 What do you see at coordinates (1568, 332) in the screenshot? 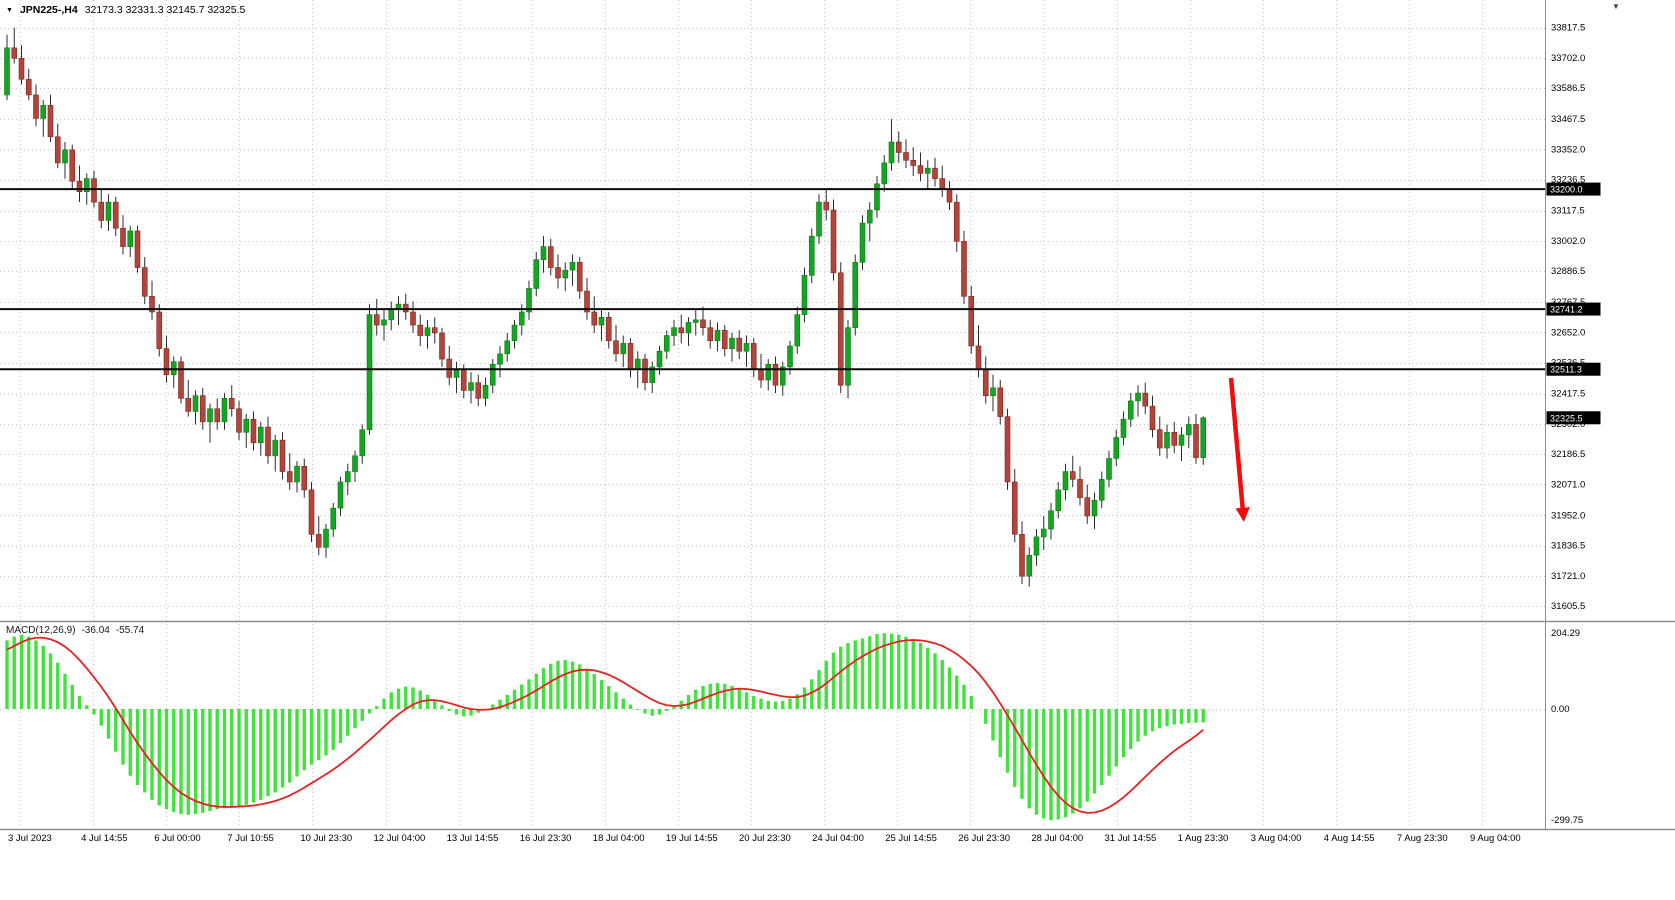
I see `price-axis-tick: 32652.0` at bounding box center [1568, 332].